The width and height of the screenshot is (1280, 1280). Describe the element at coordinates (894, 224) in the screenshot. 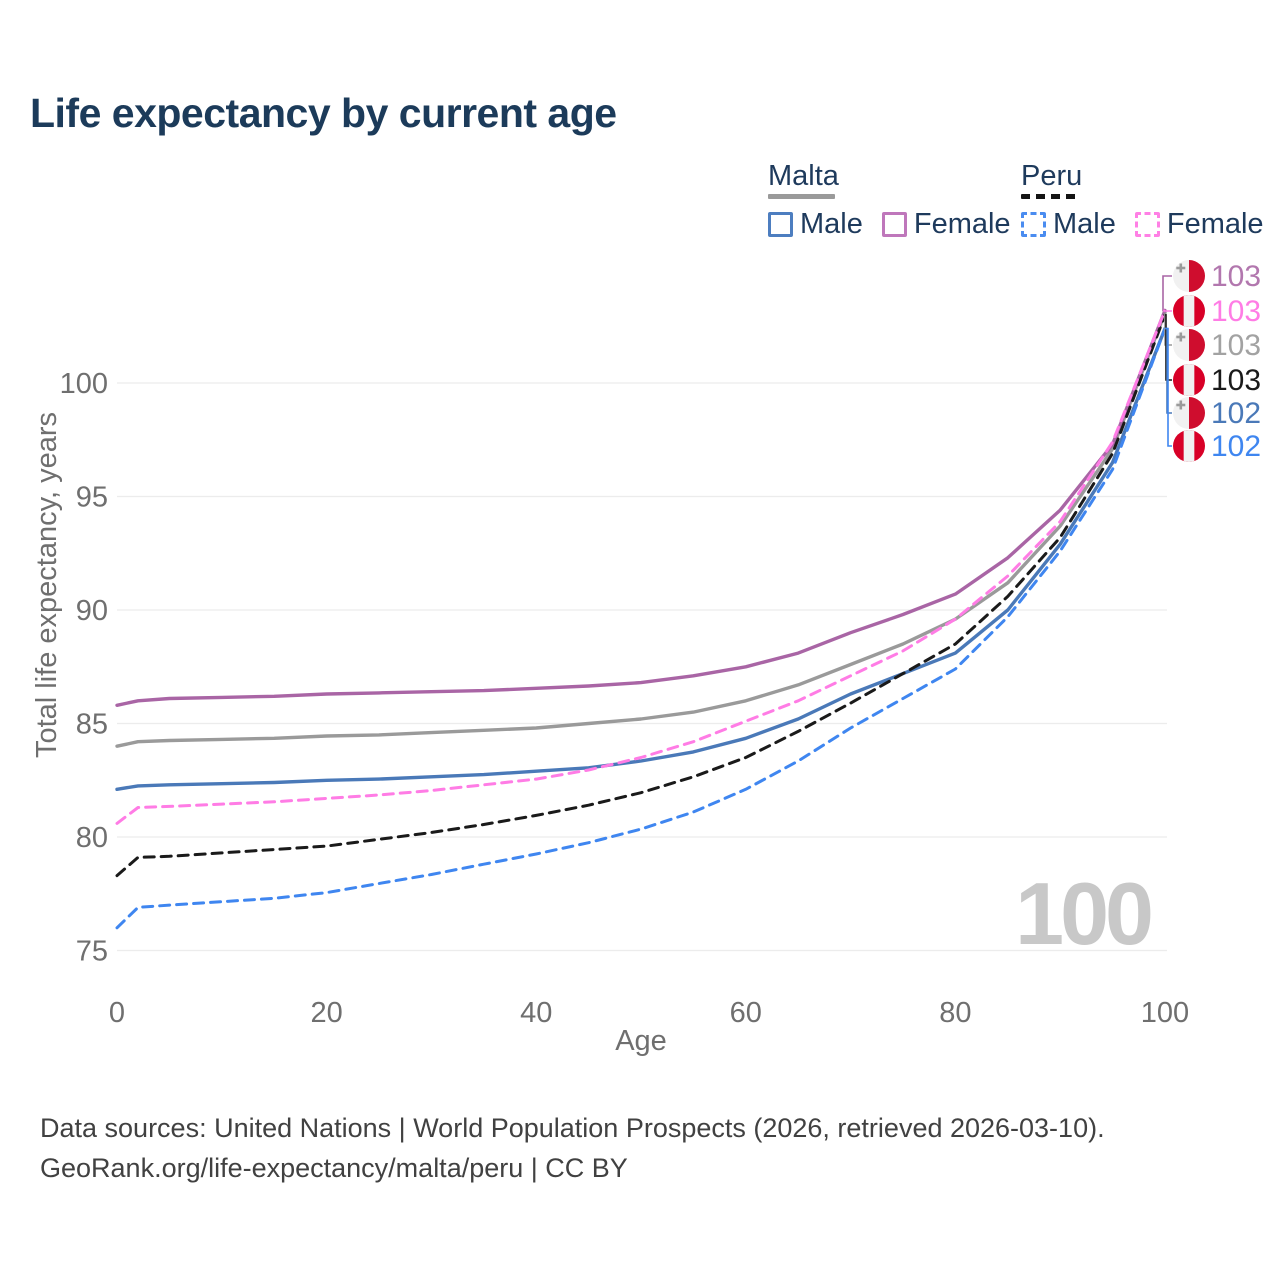

I see `malta-female-swatch-icon` at that location.